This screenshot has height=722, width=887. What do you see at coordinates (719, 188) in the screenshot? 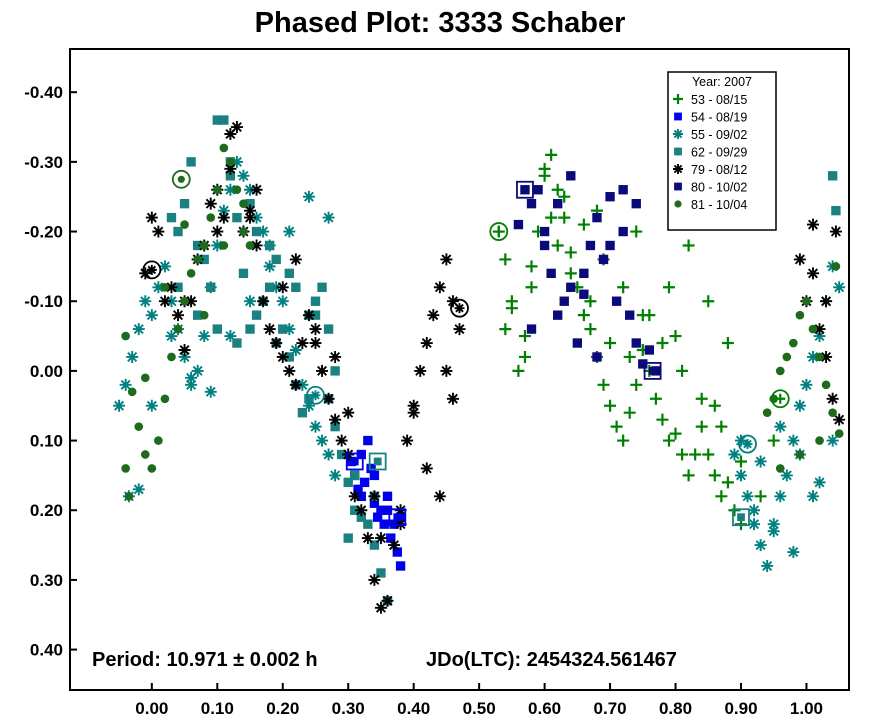
I see `legend-label: 80 - 10/02` at bounding box center [719, 188].